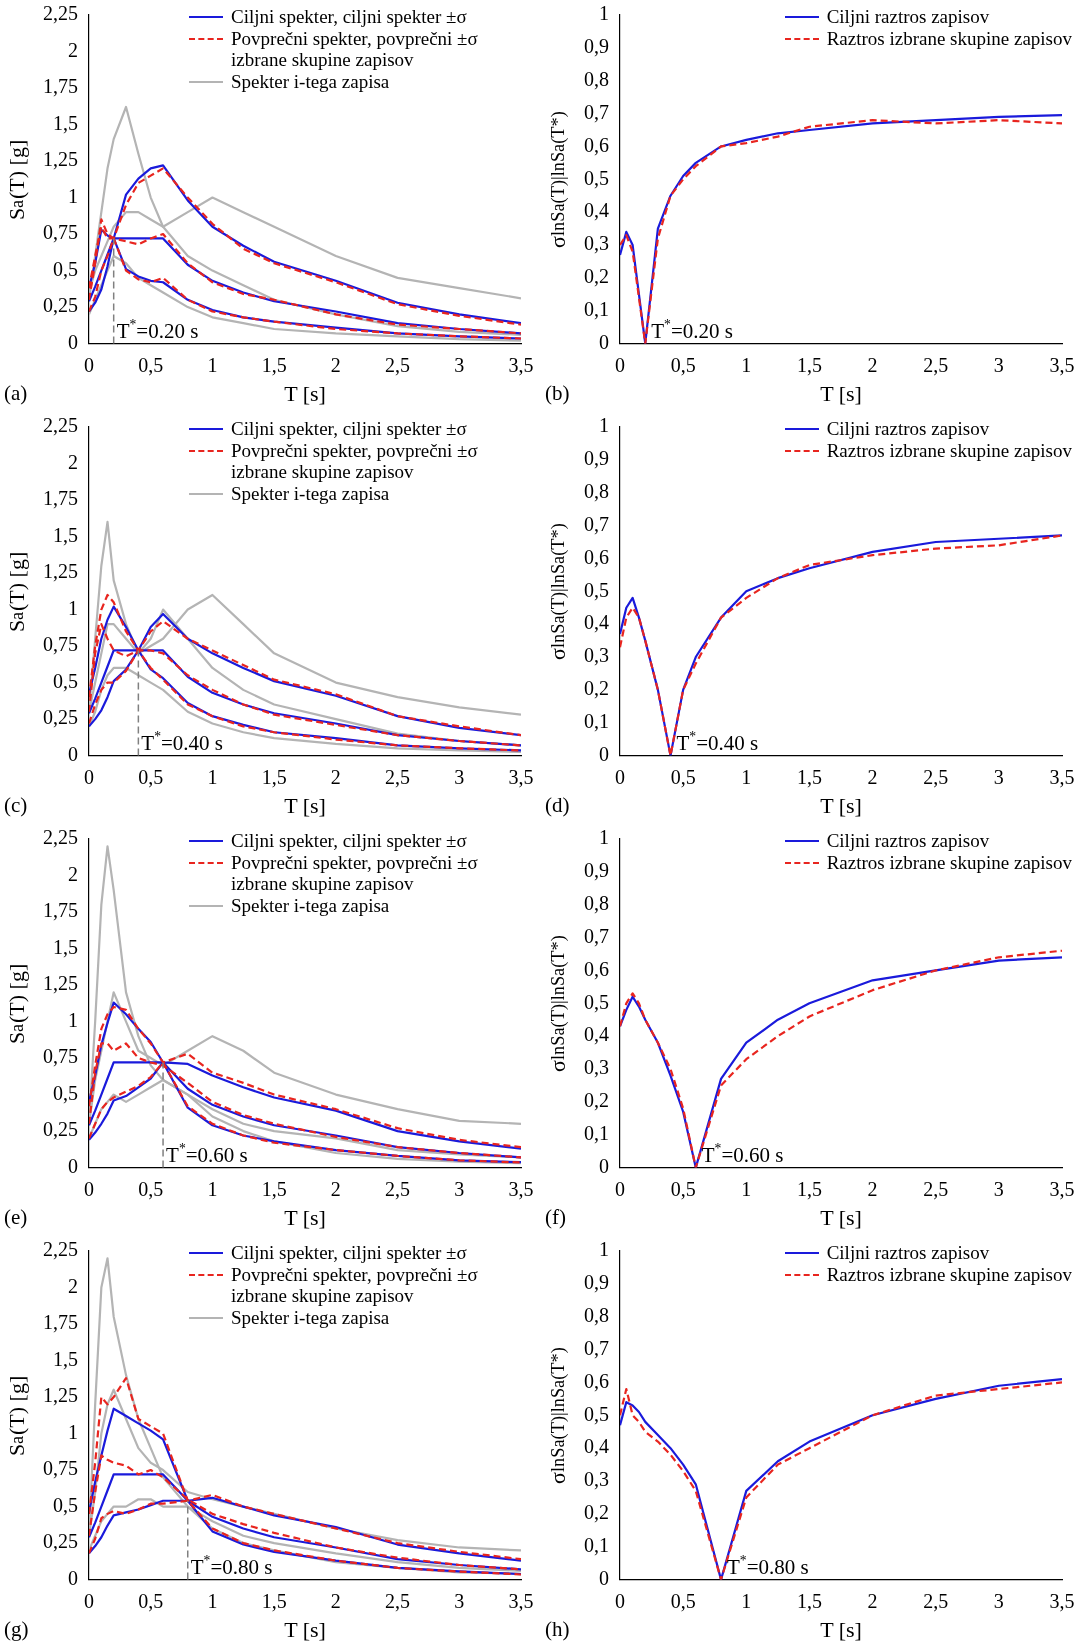 This screenshot has height=1648, width=1083. I want to click on y-tick-label: 1,75, so click(60, 498).